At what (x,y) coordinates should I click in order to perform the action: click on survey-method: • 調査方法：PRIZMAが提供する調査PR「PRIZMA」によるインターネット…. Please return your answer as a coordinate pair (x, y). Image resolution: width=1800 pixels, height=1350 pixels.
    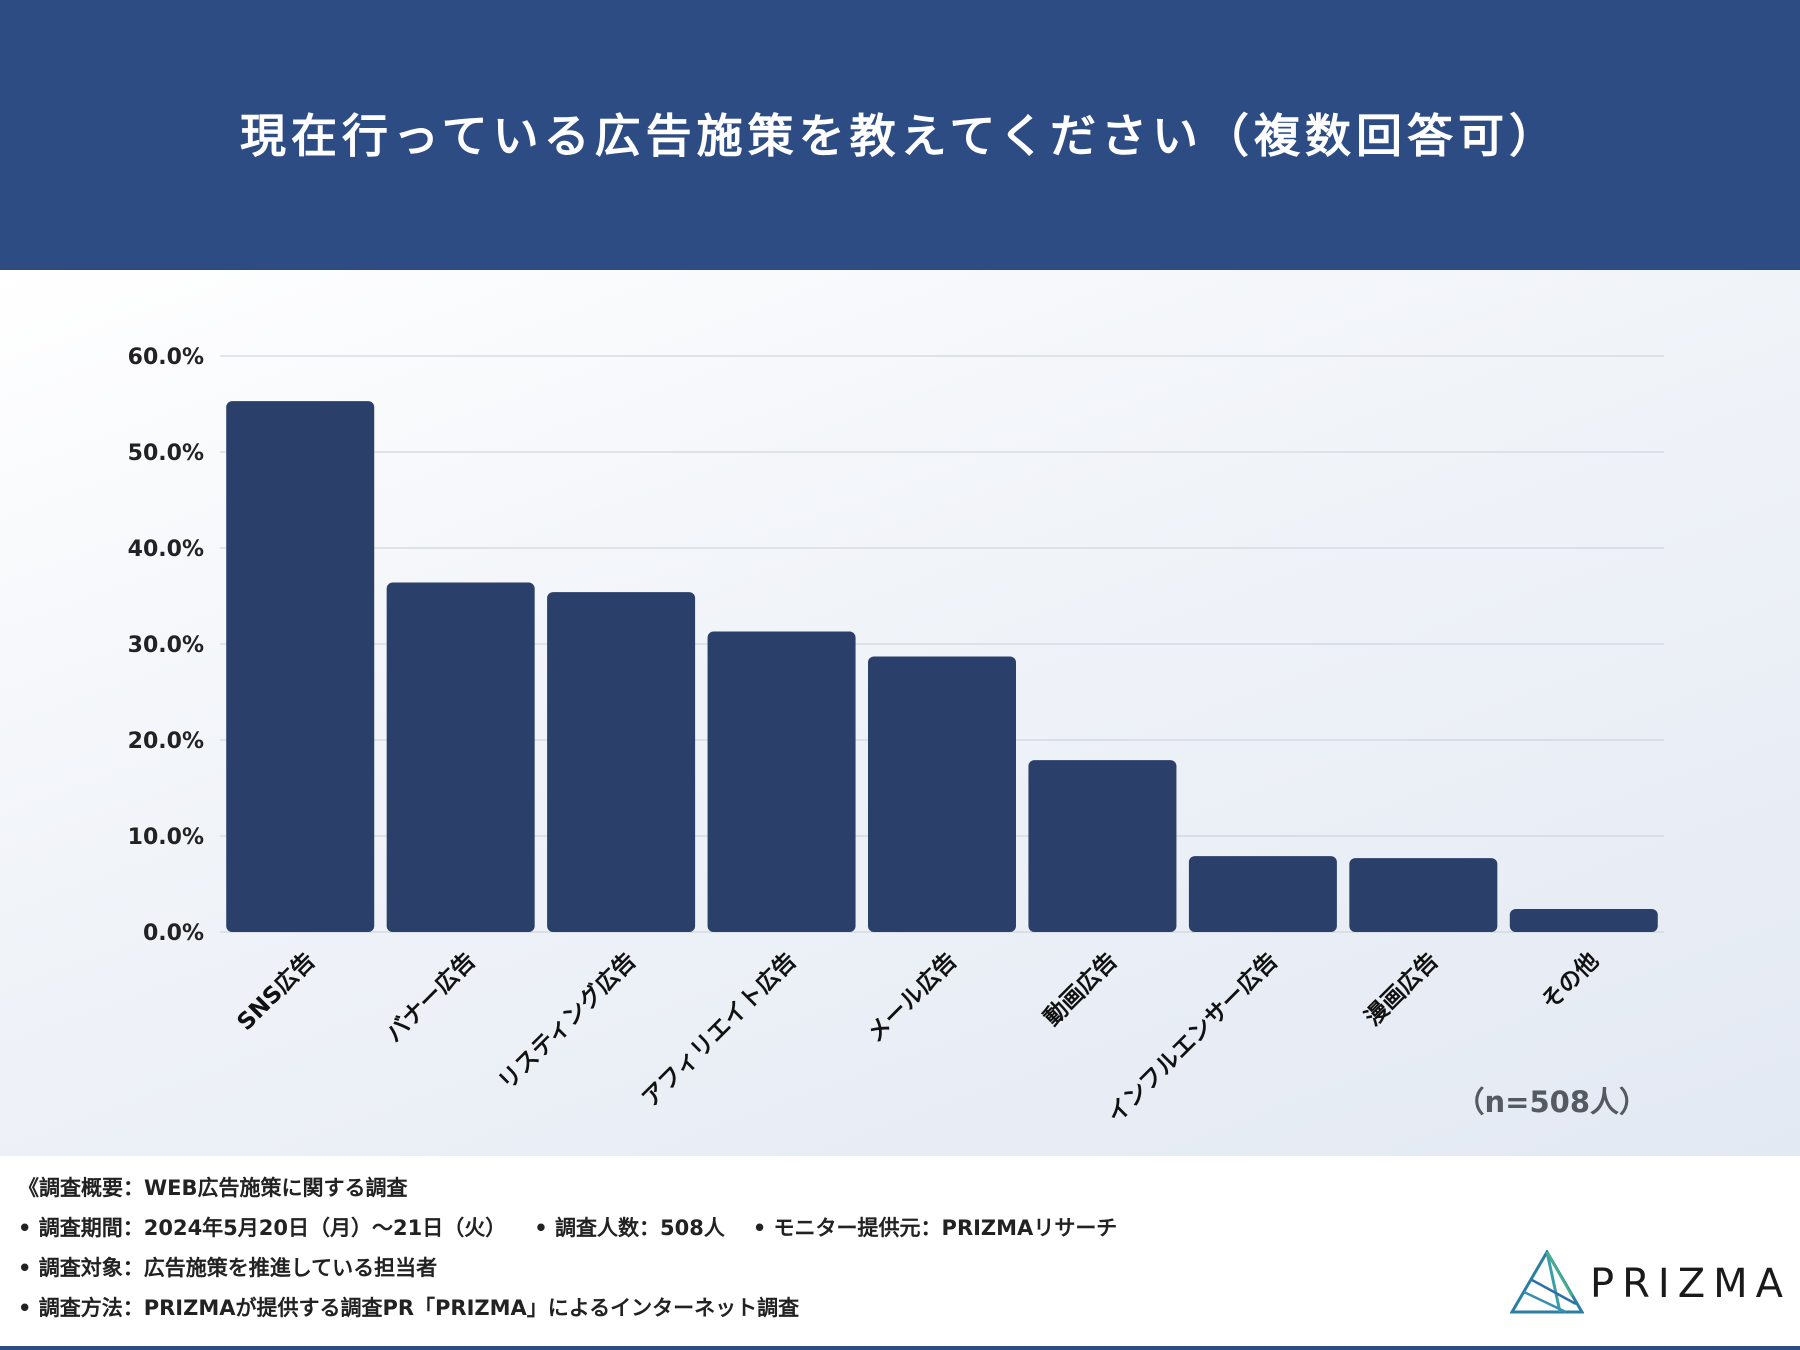
    Looking at the image, I should click on (409, 1308).